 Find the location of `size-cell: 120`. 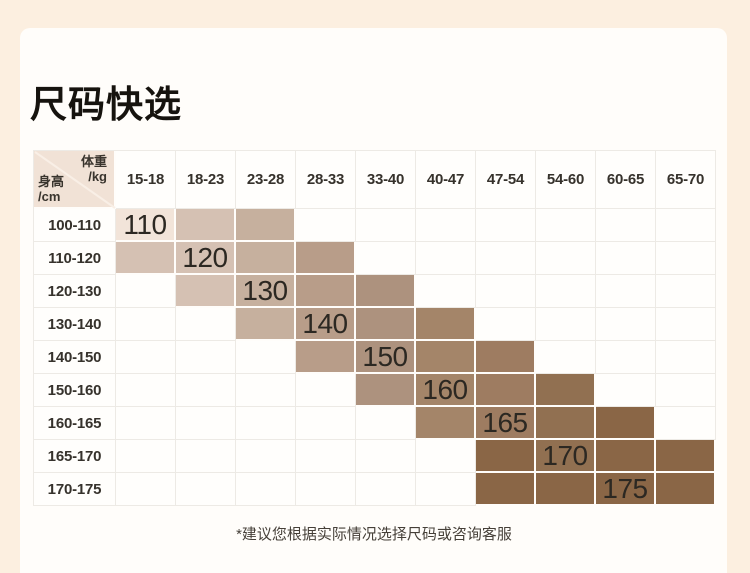

size-cell: 120 is located at coordinates (206, 258).